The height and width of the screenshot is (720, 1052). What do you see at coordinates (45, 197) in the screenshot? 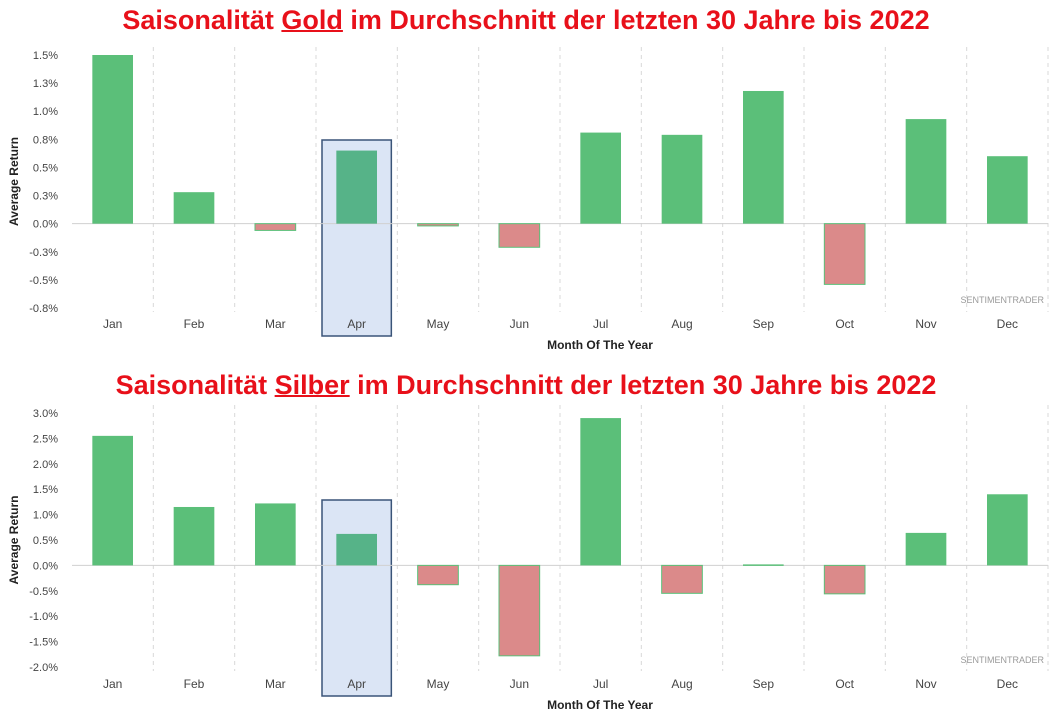
I see `gold-y-tick-label: 0.3%` at bounding box center [45, 197].